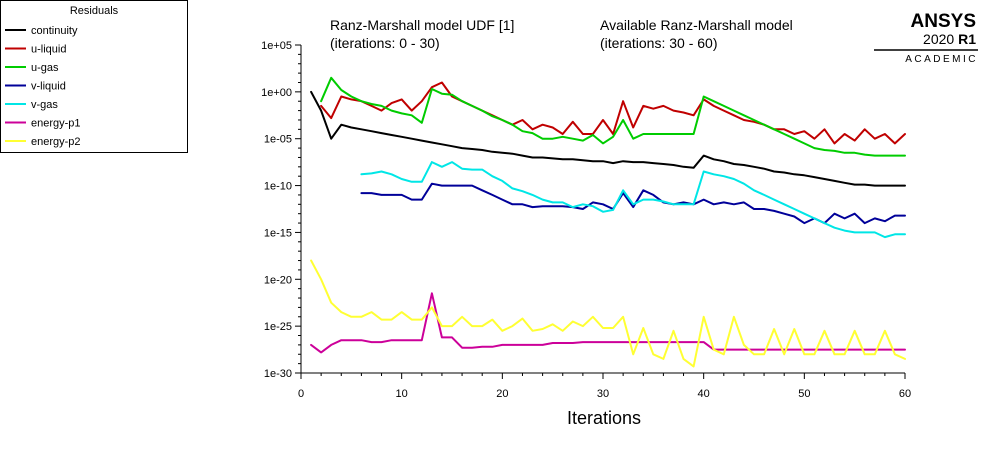  I want to click on annotation-udf-line1: Ranz-Marshall model UDF [1], so click(422, 25).